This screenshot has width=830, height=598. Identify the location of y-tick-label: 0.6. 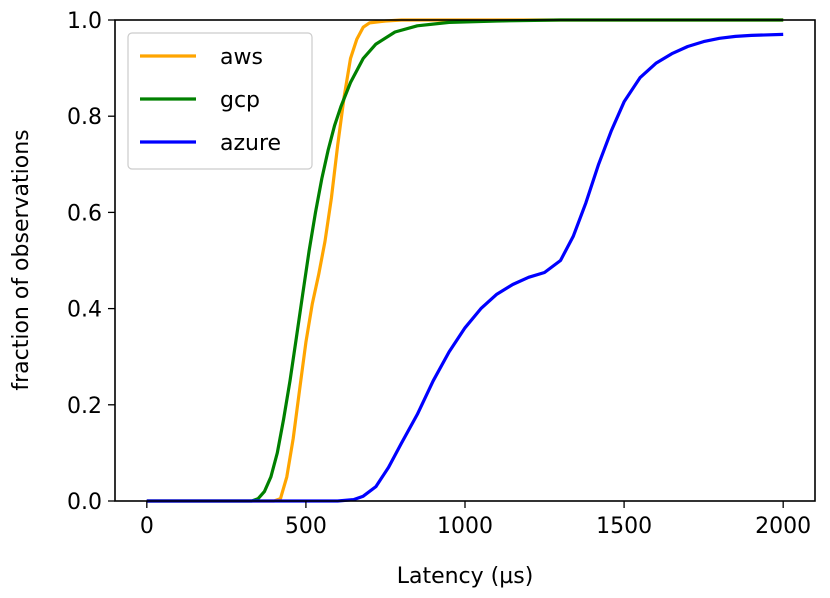
(84, 213).